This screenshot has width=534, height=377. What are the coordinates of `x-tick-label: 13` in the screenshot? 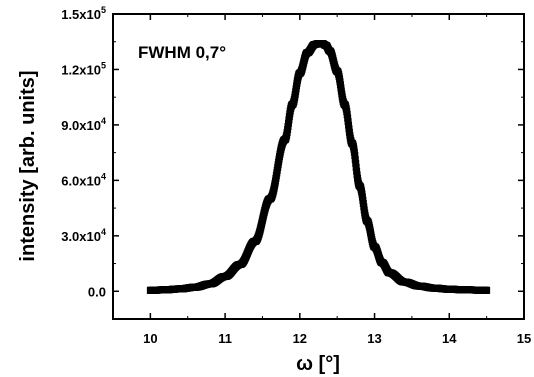 It's located at (374, 338).